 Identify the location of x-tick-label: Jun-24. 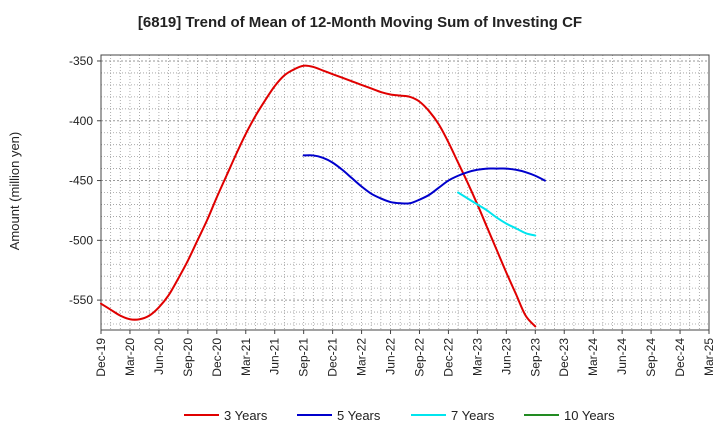
(622, 356).